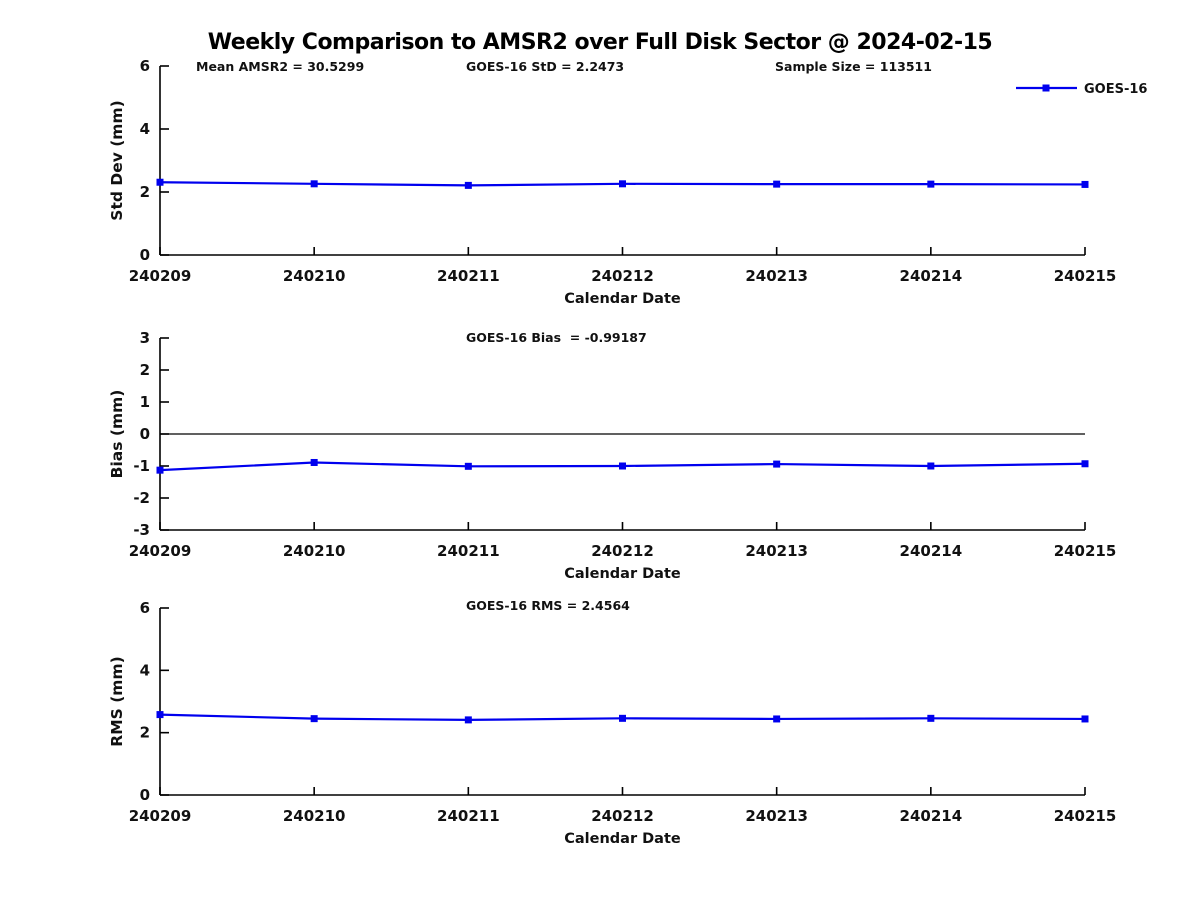 Image resolution: width=1200 pixels, height=900 pixels. Describe the element at coordinates (141, 466) in the screenshot. I see `y-tick-label: -1` at that location.